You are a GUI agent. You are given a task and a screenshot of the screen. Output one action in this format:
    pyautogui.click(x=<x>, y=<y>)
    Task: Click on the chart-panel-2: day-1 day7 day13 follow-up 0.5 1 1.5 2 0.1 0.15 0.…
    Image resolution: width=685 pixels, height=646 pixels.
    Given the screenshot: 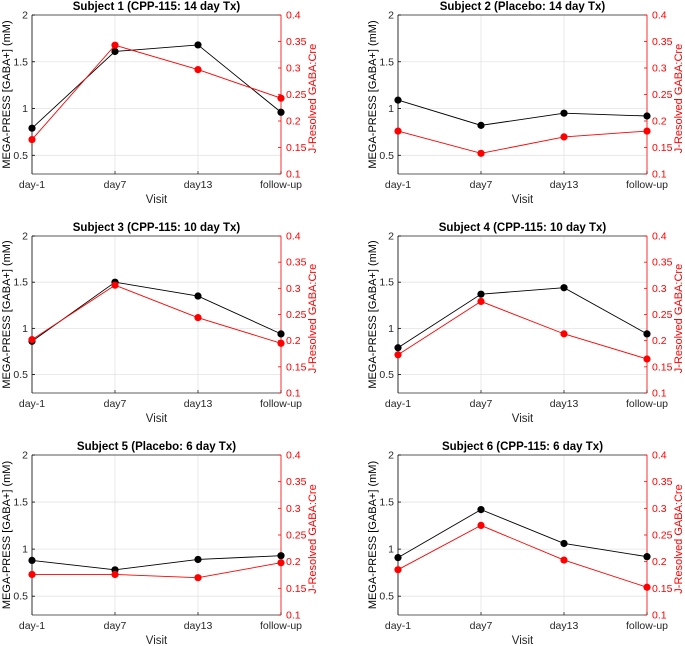 What is the action you would take?
    pyautogui.click(x=526, y=103)
    